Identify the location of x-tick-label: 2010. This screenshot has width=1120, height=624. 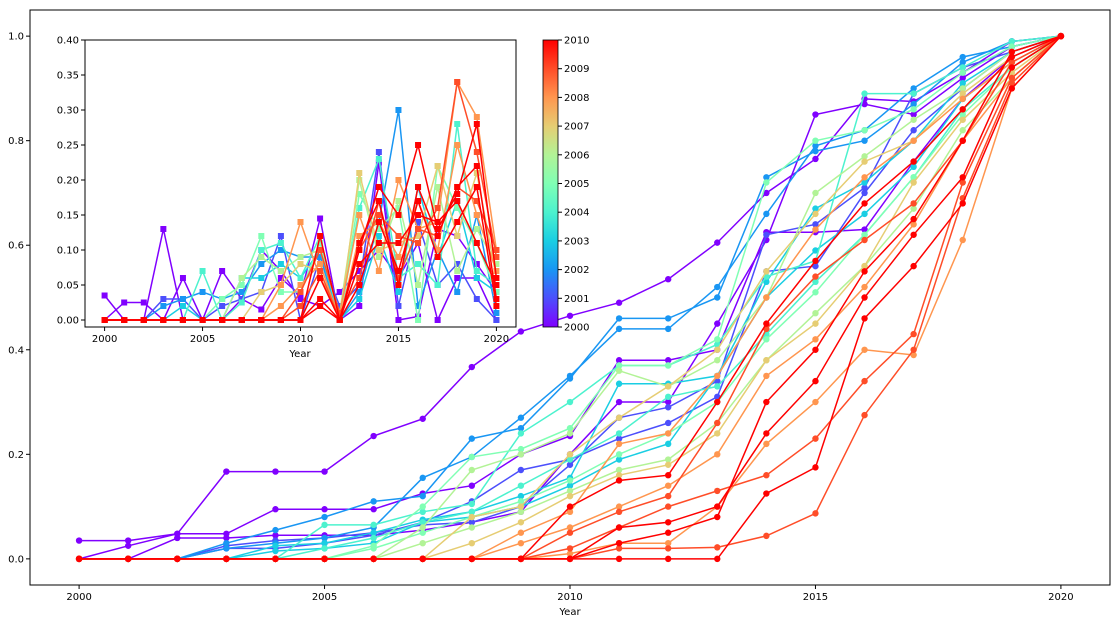
(569, 597).